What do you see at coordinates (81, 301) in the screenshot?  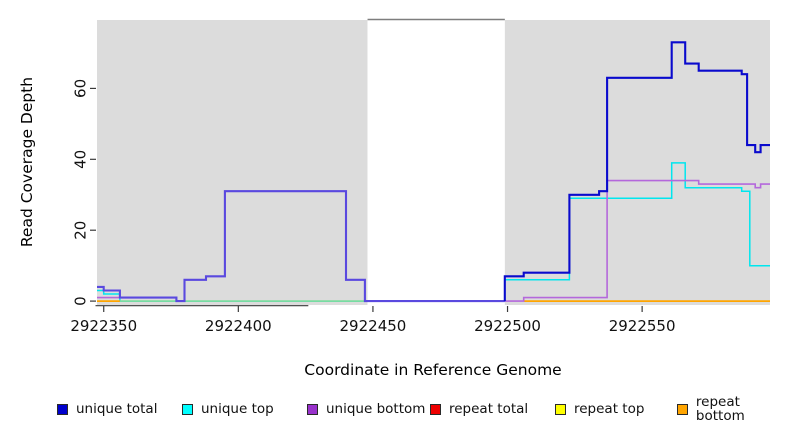 I see `y-tick-label: 0` at bounding box center [81, 301].